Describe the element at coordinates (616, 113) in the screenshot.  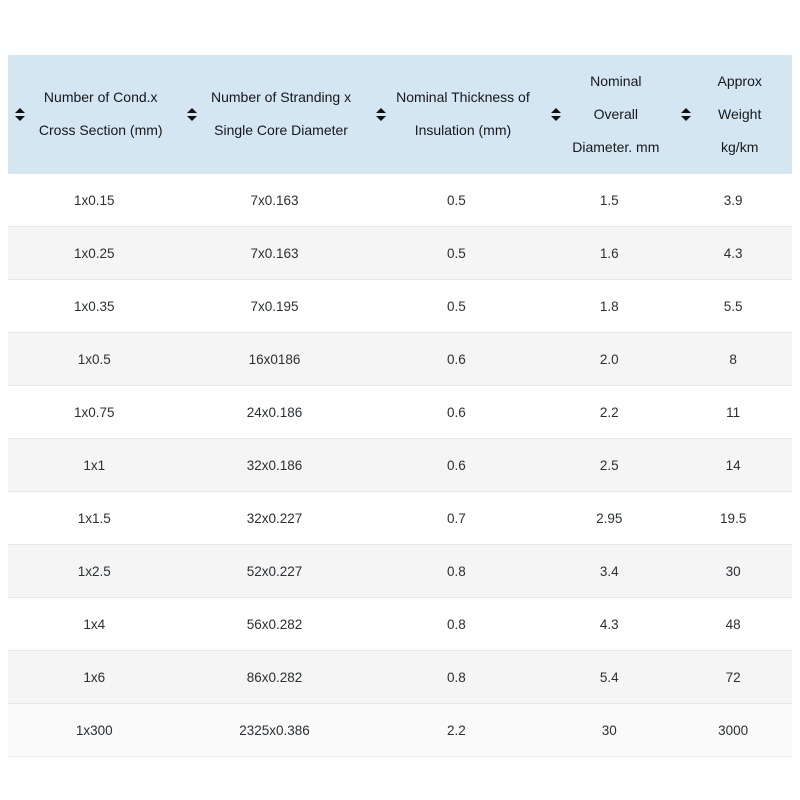
I see `column-header-label: Nominal Overall Diameter. mm` at that location.